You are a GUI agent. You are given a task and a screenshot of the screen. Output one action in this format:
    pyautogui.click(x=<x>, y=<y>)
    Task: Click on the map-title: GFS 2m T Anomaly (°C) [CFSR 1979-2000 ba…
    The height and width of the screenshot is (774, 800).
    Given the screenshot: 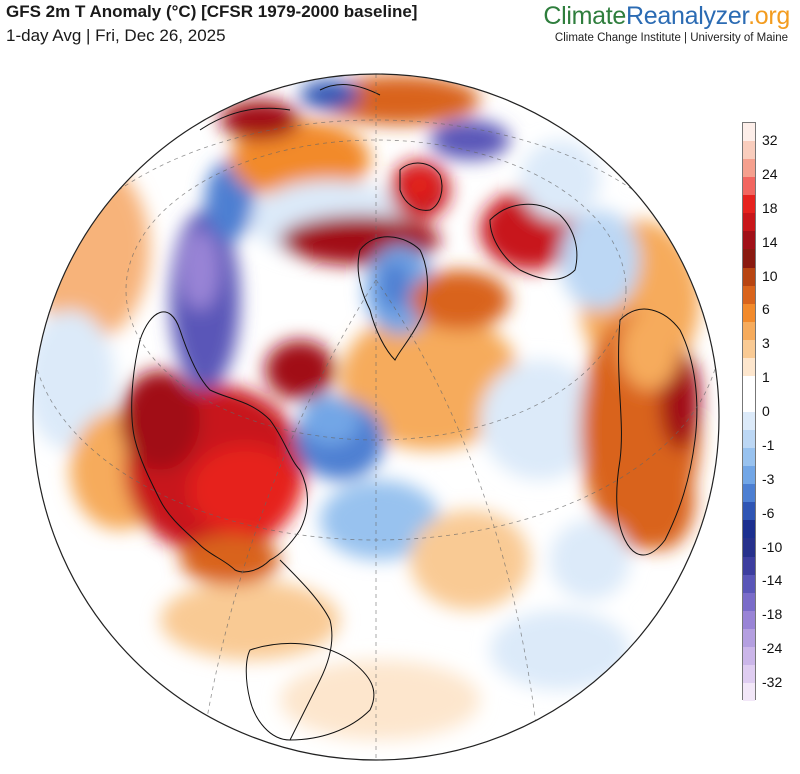 What is the action you would take?
    pyautogui.click(x=212, y=11)
    